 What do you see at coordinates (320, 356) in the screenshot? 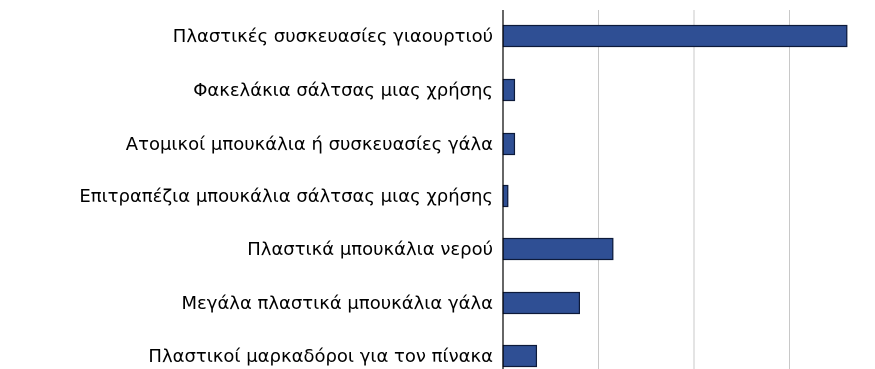
I see `category-label-7: Πλαστικοί μαρκαδόροι για τον πίνακα` at bounding box center [320, 356].